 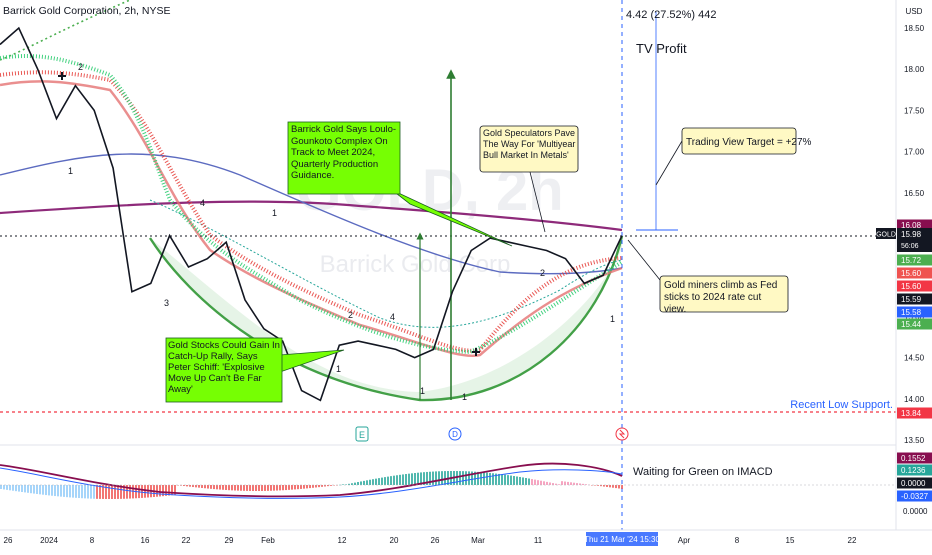 I want to click on macd-note: Waiting for Green on IMACD, so click(x=703, y=472).